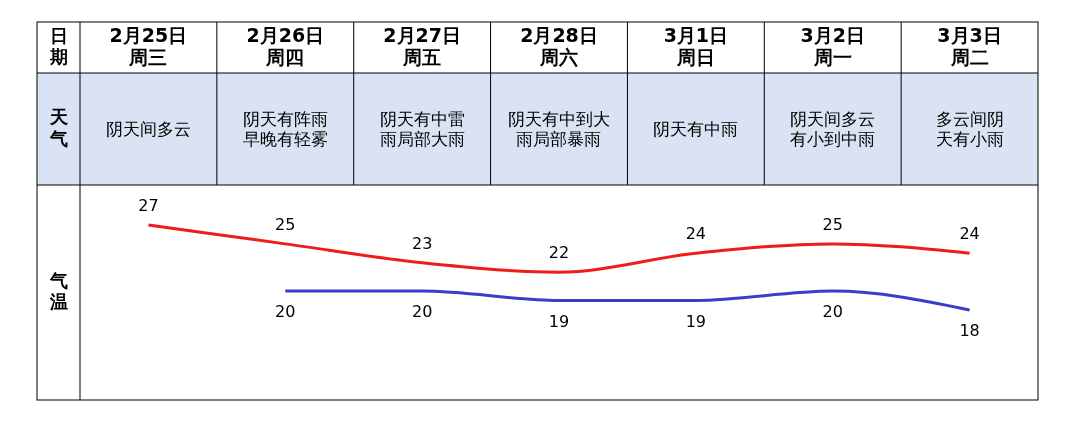 Image resolution: width=1080 pixels, height=430 pixels. Describe the element at coordinates (969, 129) in the screenshot. I see `text: 多云间阴天有小雨` at that location.